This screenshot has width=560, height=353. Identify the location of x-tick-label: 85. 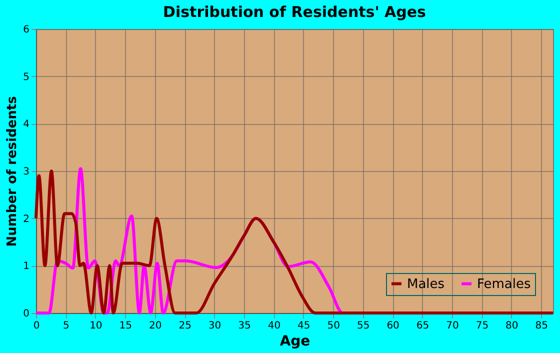
(541, 326).